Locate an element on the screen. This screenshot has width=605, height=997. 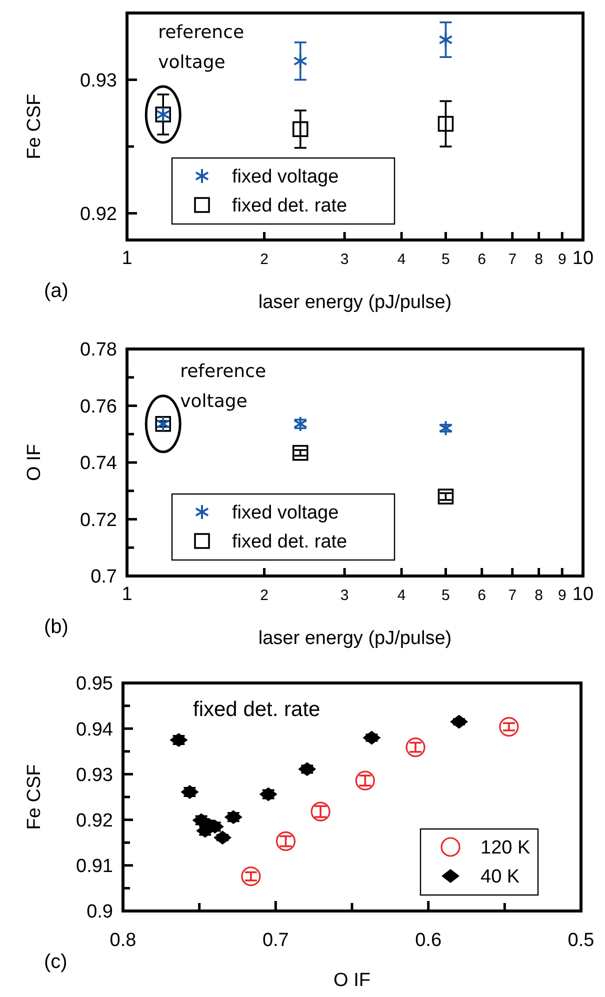
y-tick-label: 0.74 is located at coordinates (99, 463).